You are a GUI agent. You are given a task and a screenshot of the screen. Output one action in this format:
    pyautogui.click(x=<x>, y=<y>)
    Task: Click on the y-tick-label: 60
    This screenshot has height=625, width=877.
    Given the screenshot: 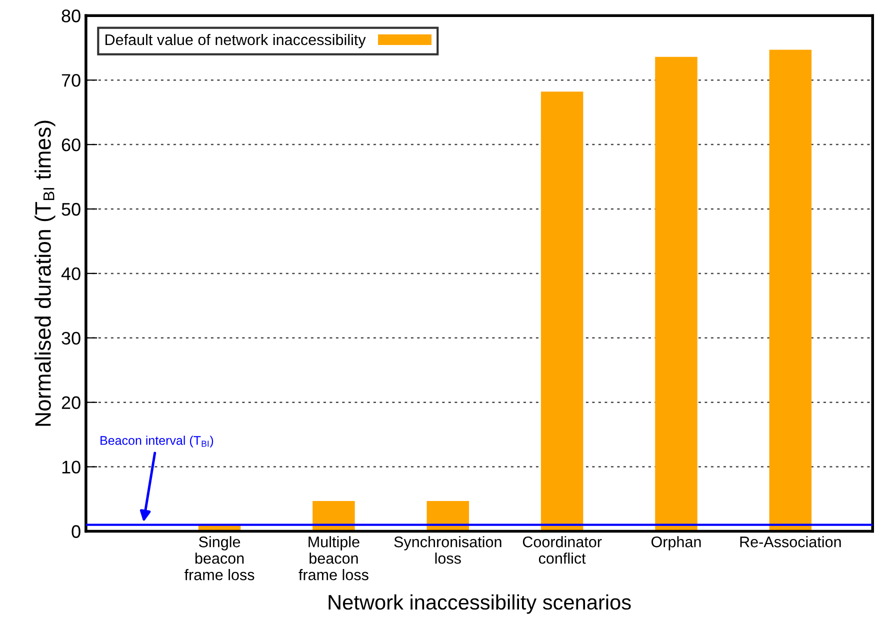 What is the action you would take?
    pyautogui.click(x=71, y=145)
    